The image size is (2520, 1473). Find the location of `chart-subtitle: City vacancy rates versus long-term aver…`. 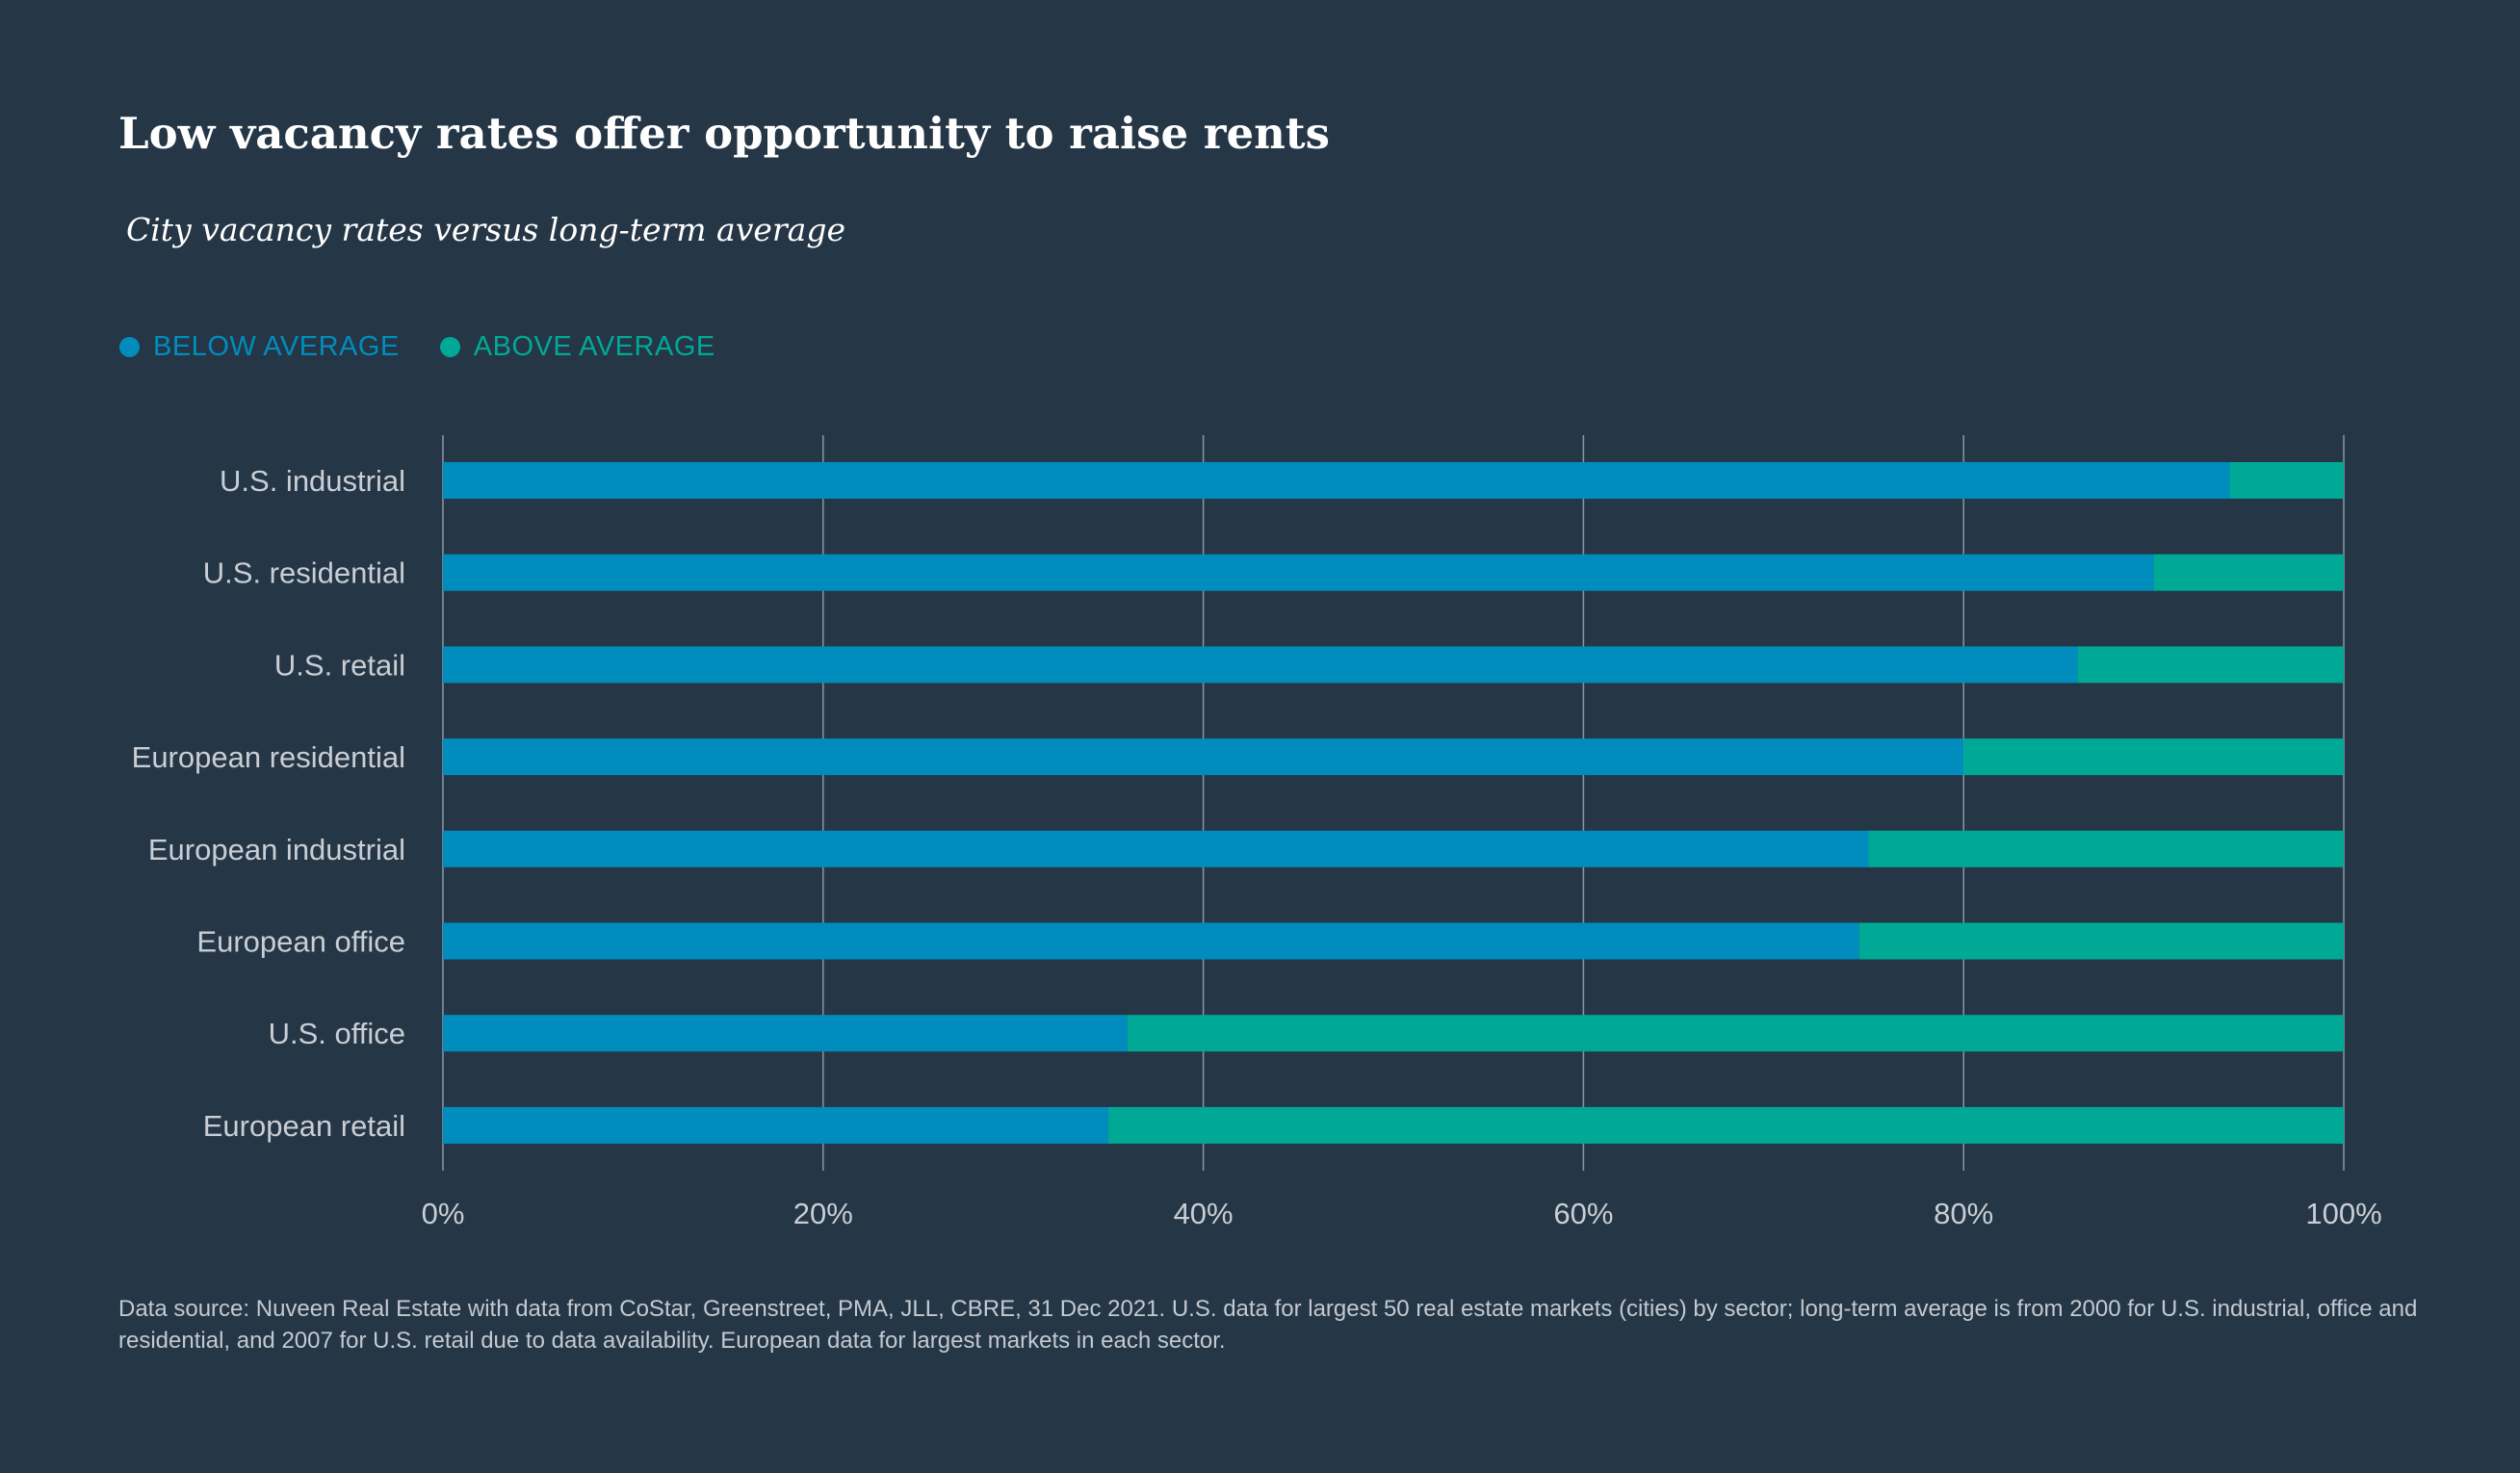

chart-subtitle: City vacancy rates versus long-term aver… is located at coordinates (486, 229).